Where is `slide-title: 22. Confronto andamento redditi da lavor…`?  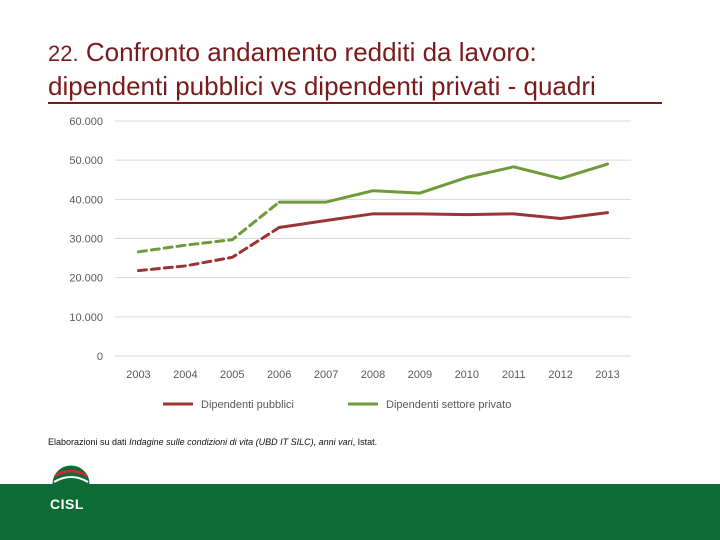
slide-title: 22. Confronto andamento redditi da lavor… is located at coordinates (368, 69).